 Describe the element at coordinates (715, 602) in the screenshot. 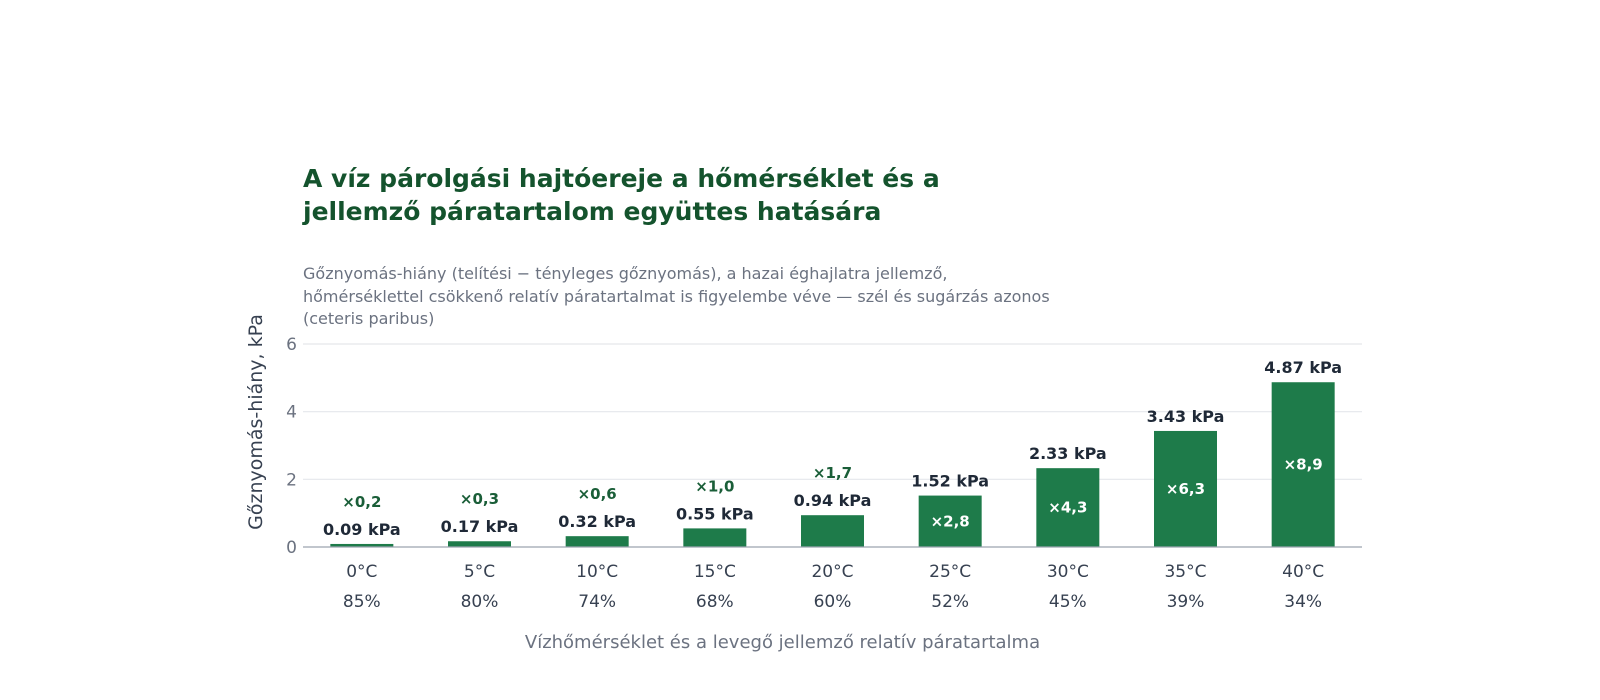

I see `x-tick-label-humidity: 68%` at that location.